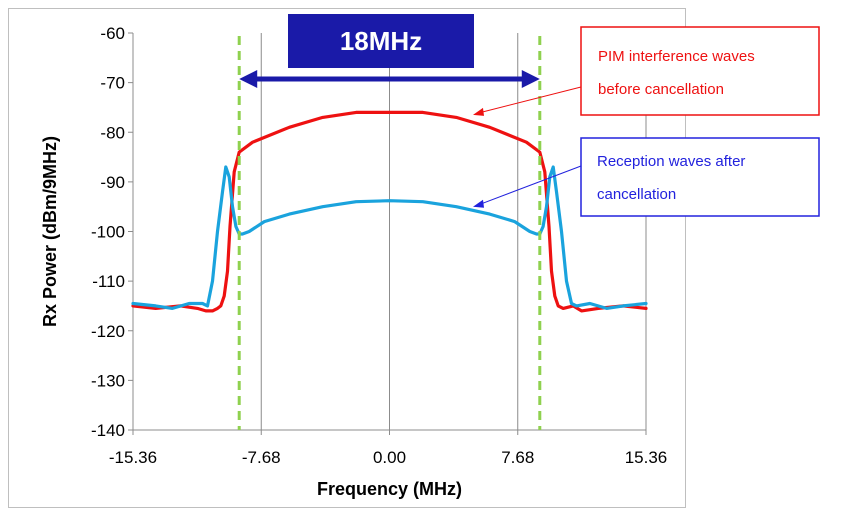  Describe the element at coordinates (478, 111) in the screenshot. I see `callout-pim-arrowhead` at that location.